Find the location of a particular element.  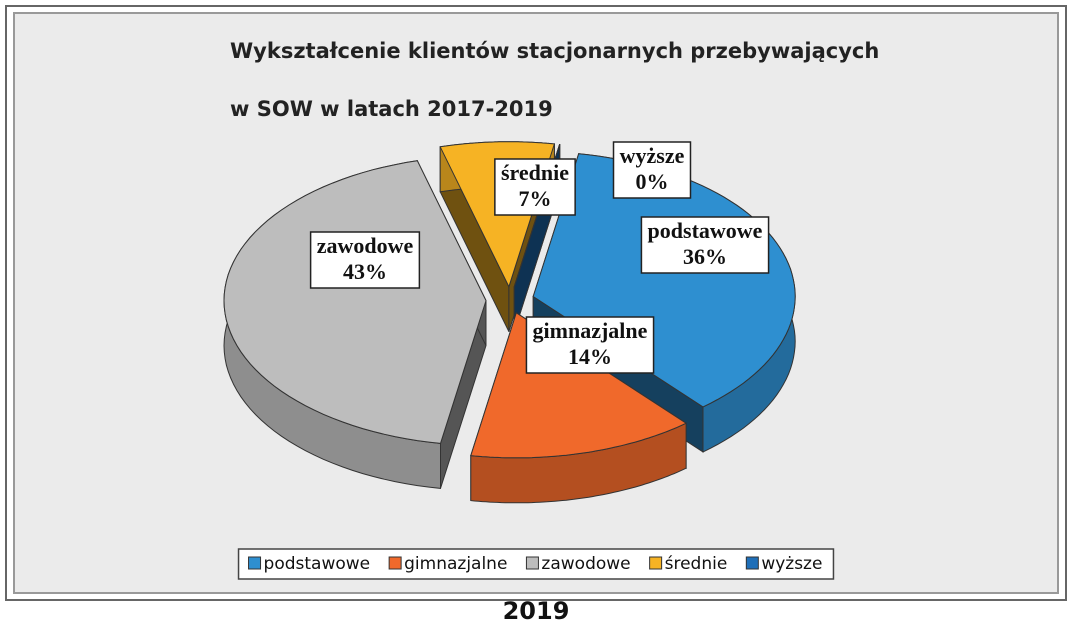

data-label: 36% is located at coordinates (705, 256).